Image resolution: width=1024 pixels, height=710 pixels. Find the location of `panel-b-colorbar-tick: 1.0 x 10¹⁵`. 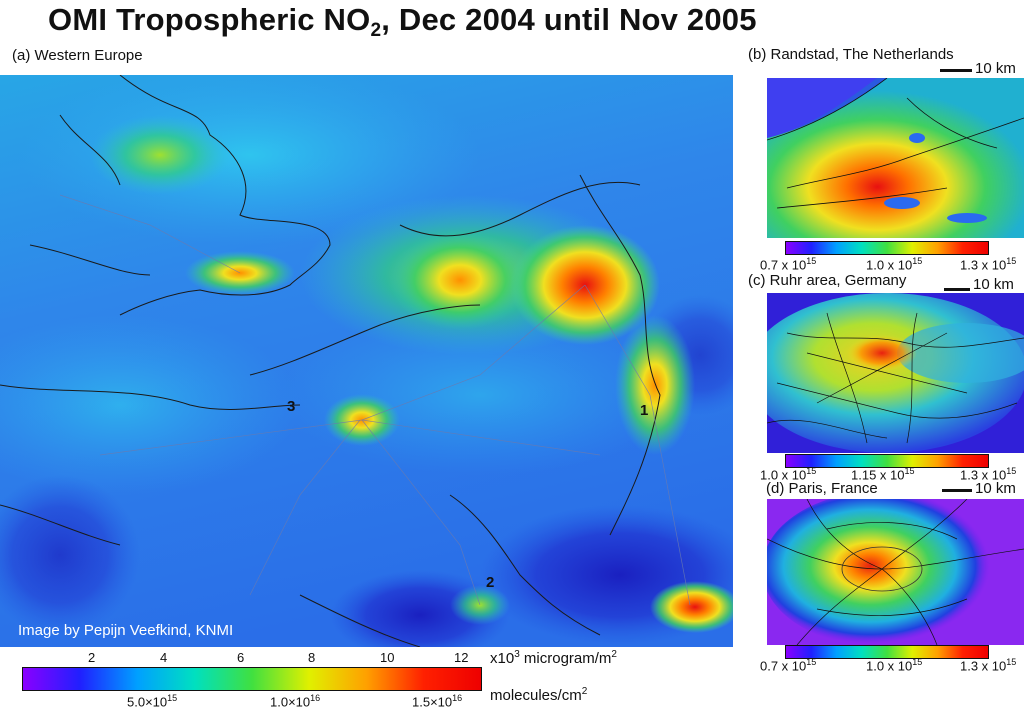

panel-b-colorbar-tick: 1.0 x 10¹⁵ is located at coordinates (894, 264).